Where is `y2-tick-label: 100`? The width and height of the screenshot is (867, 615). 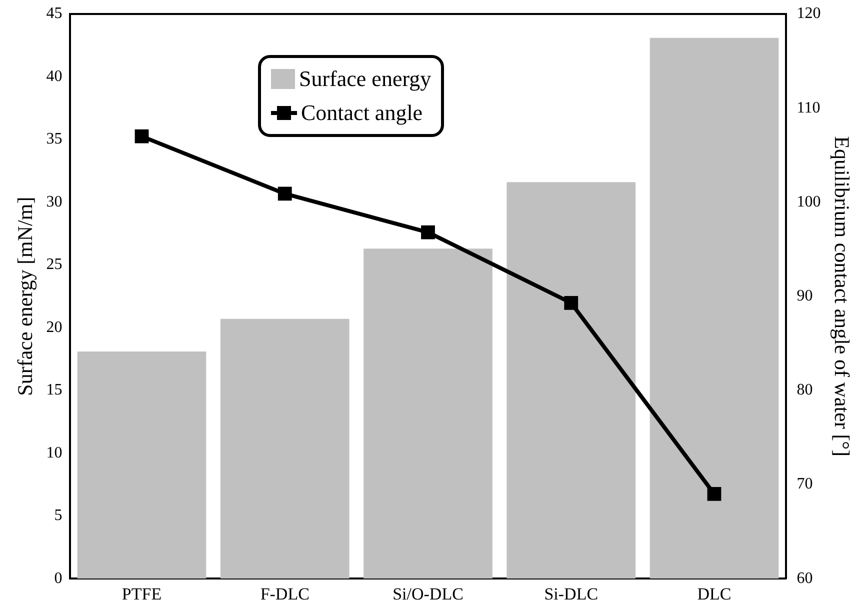 y2-tick-label: 100 is located at coordinates (808, 201).